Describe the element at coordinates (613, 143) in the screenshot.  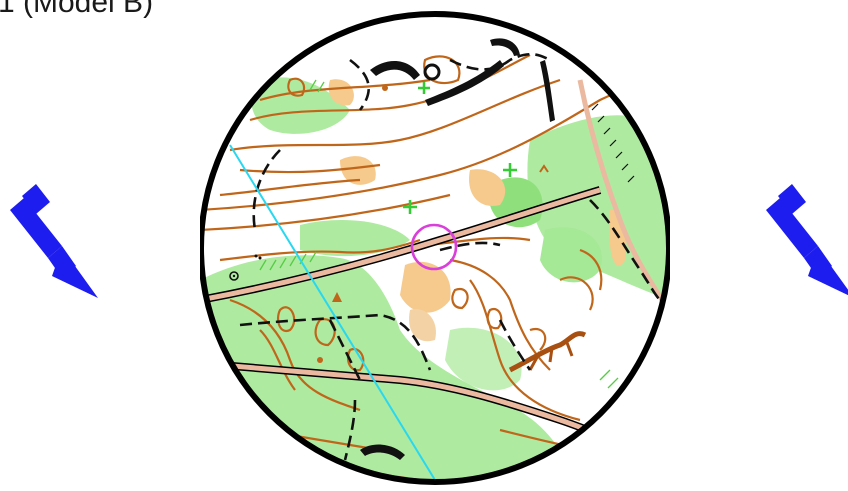
I see `cliff-ticks` at that location.